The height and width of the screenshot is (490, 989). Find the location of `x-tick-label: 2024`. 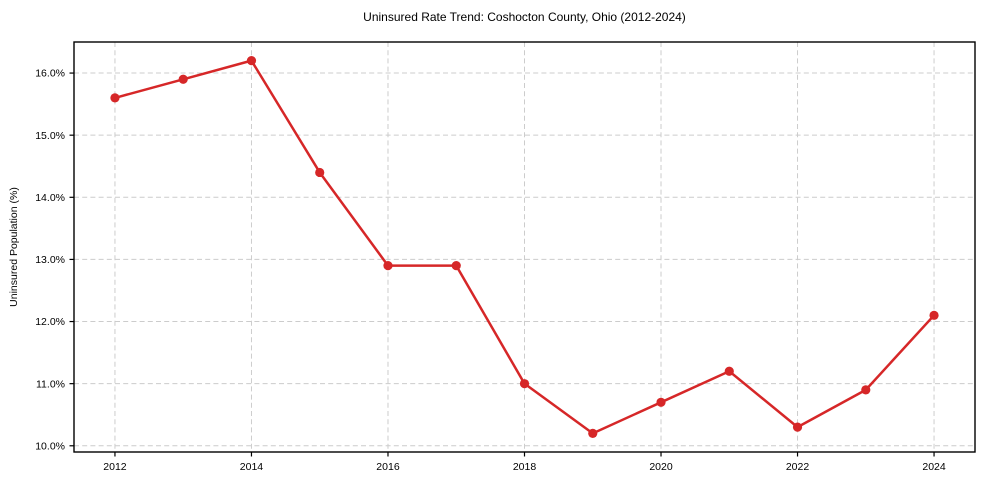

x-tick-label: 2024 is located at coordinates (934, 467).